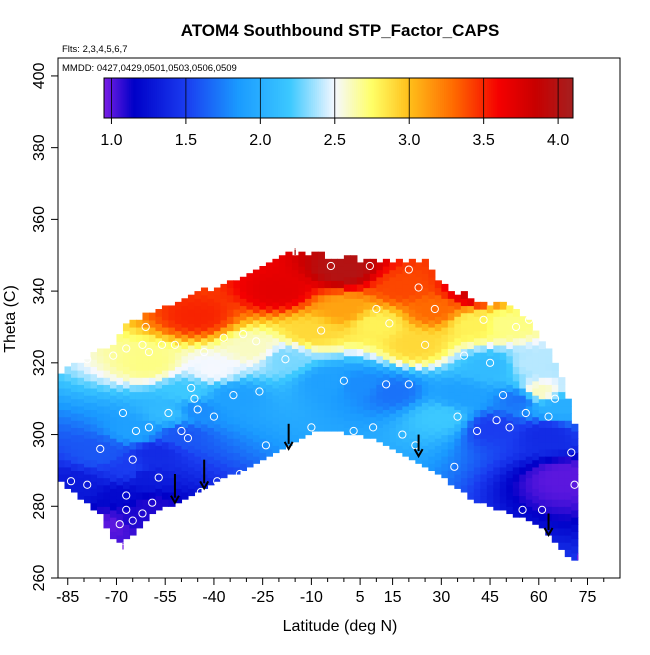  I want to click on descent-arrow-head, so click(288, 446).